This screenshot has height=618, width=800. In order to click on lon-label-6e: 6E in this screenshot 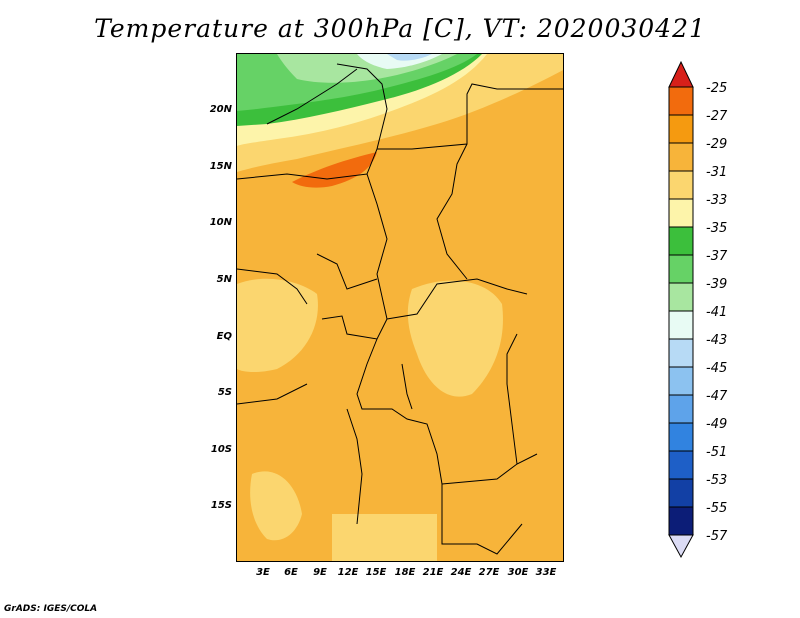, I will do `click(291, 572)`.